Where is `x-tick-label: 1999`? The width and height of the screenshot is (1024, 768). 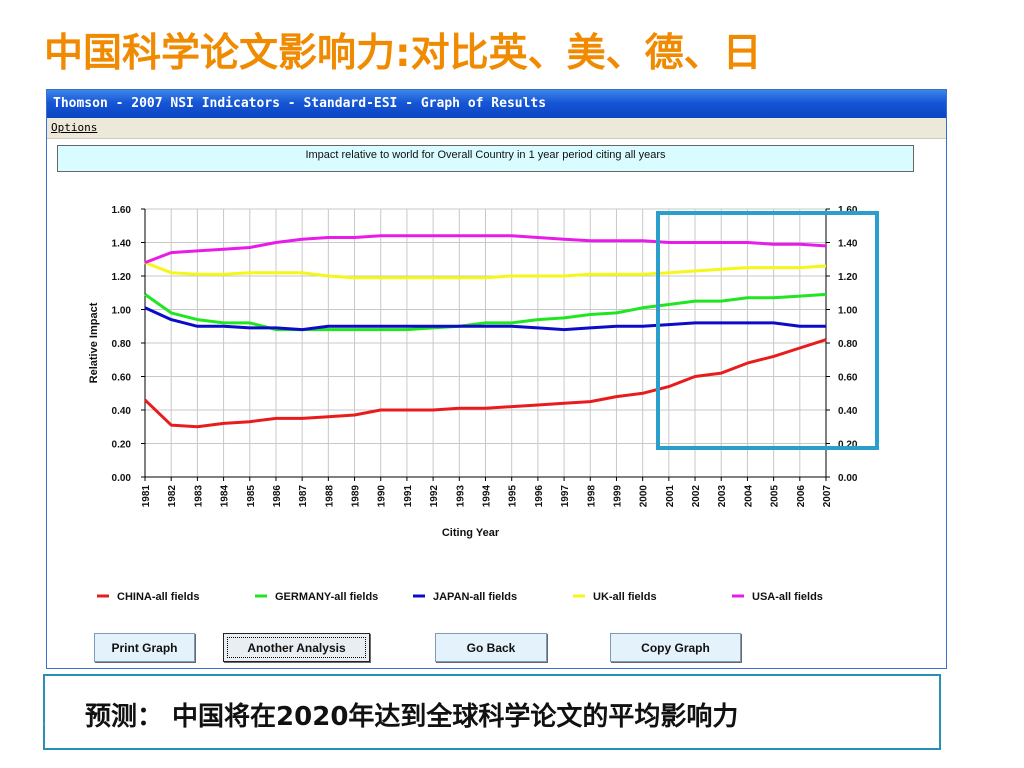
x-tick-label: 1999 is located at coordinates (617, 496).